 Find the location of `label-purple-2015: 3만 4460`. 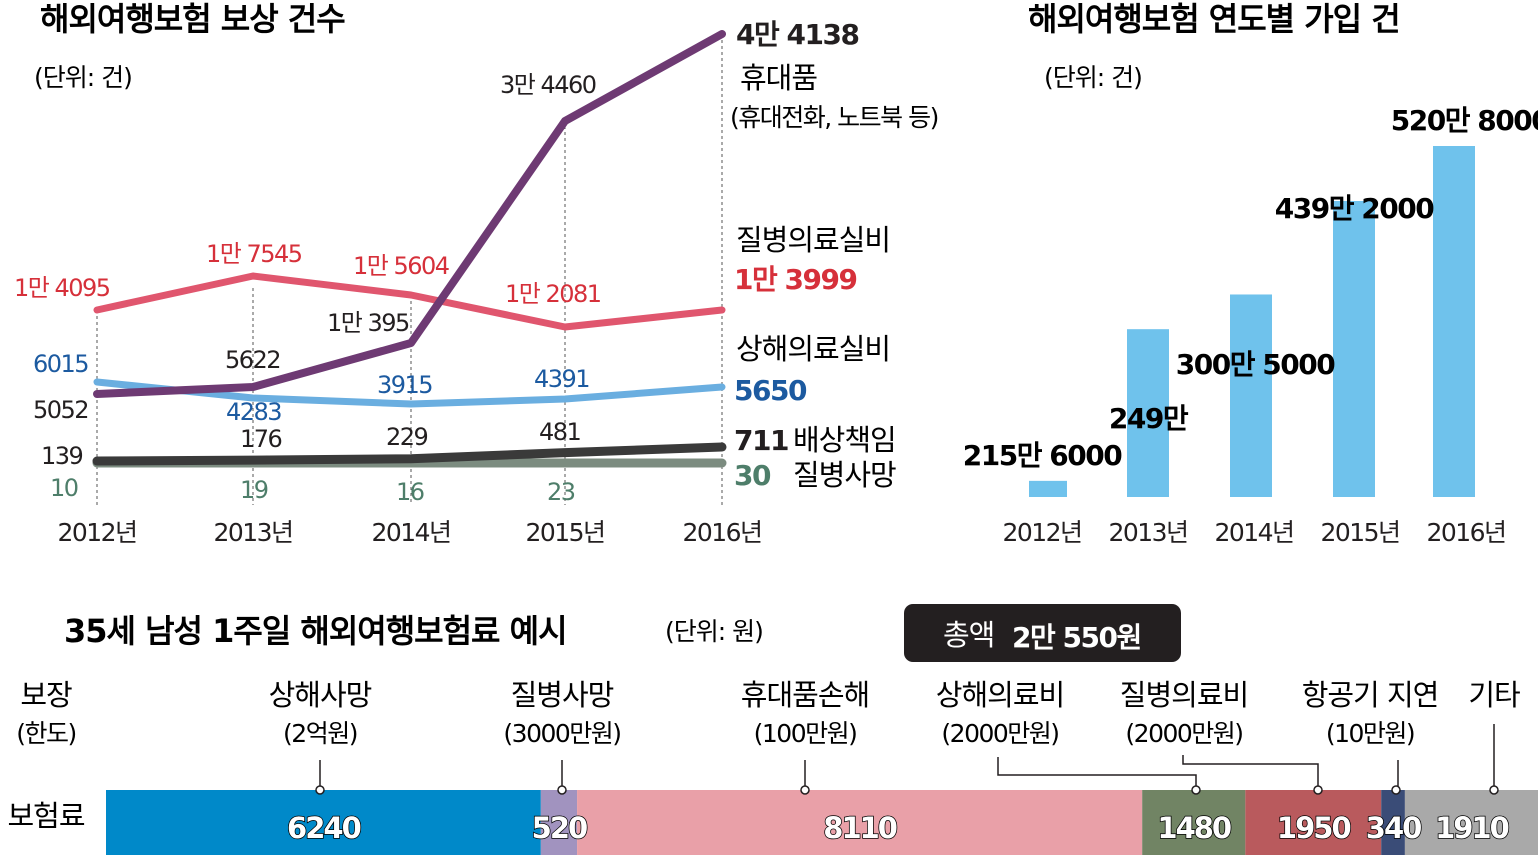

label-purple-2015: 3만 4460 is located at coordinates (548, 85).